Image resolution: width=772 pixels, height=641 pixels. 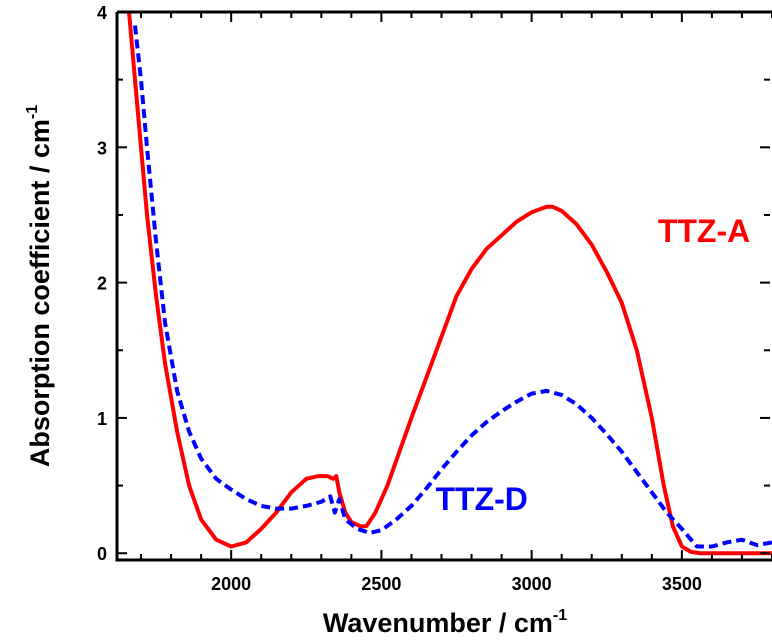 I want to click on x-axis-title-superscript: -1, so click(x=560, y=615).